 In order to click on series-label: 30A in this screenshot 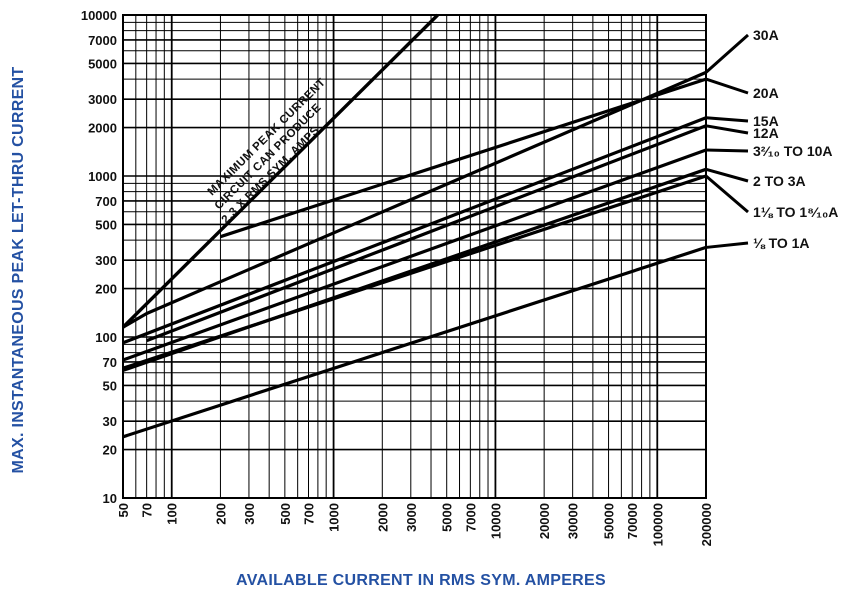, I will do `click(766, 35)`.